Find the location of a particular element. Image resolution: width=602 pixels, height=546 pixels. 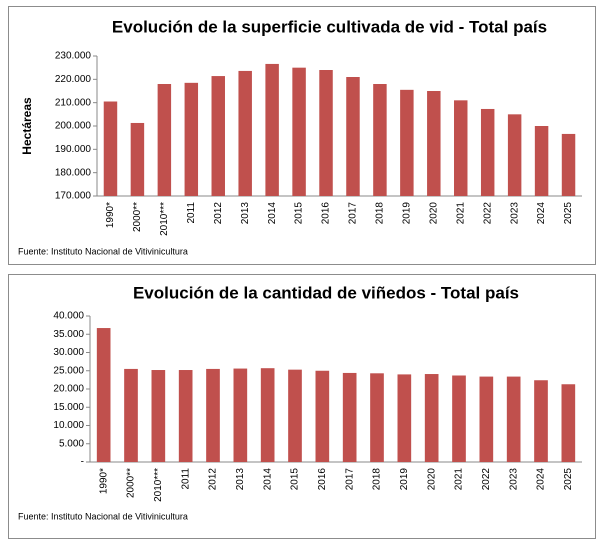

y-axis-label: Hectáreas is located at coordinates (27, 126).